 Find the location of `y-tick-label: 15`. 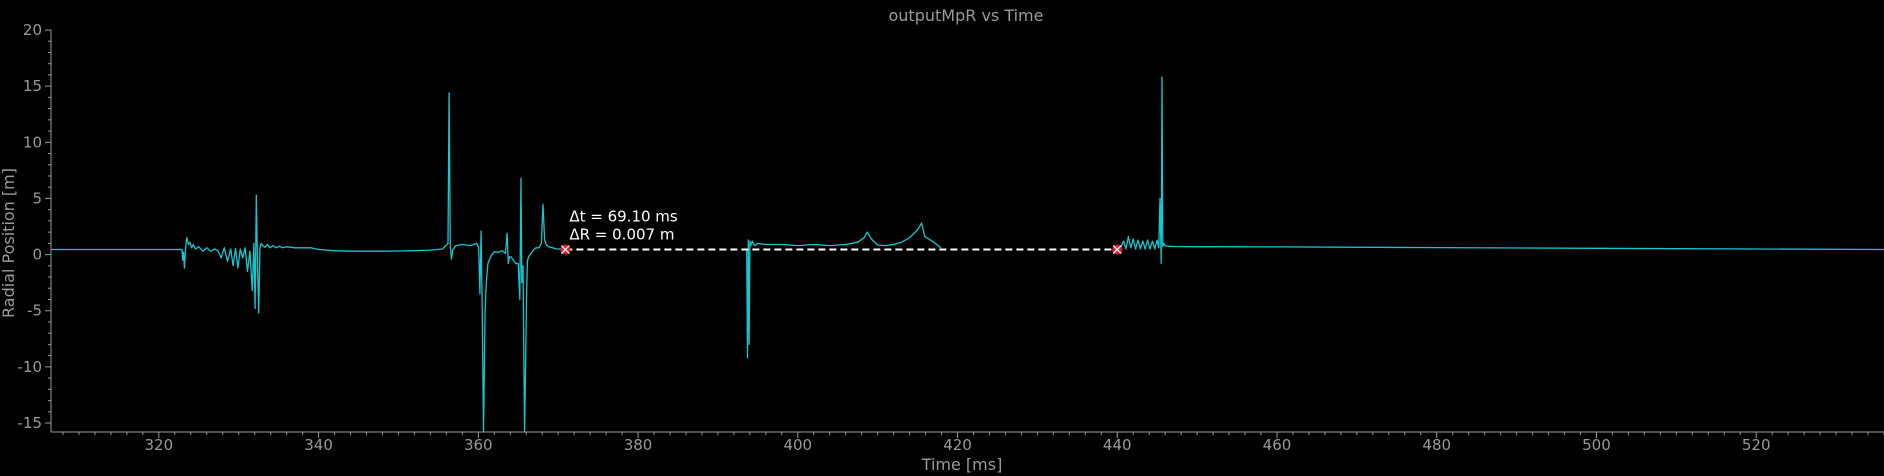

y-tick-label: 15 is located at coordinates (32, 86).